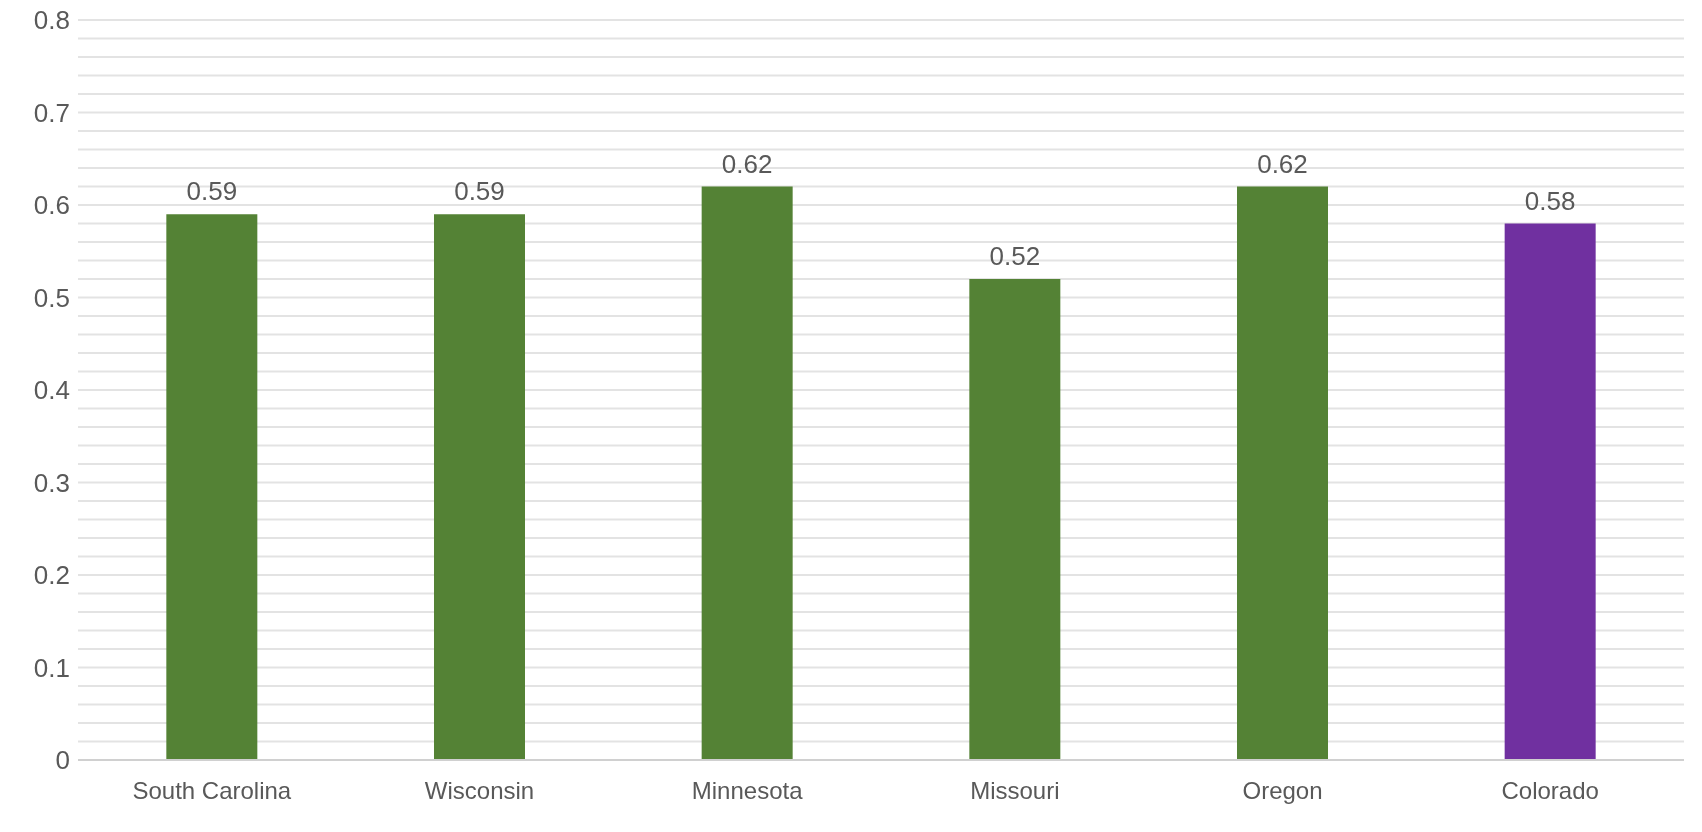 The height and width of the screenshot is (832, 1702). What do you see at coordinates (51, 20) in the screenshot?
I see `y-tick-label: 0.8` at bounding box center [51, 20].